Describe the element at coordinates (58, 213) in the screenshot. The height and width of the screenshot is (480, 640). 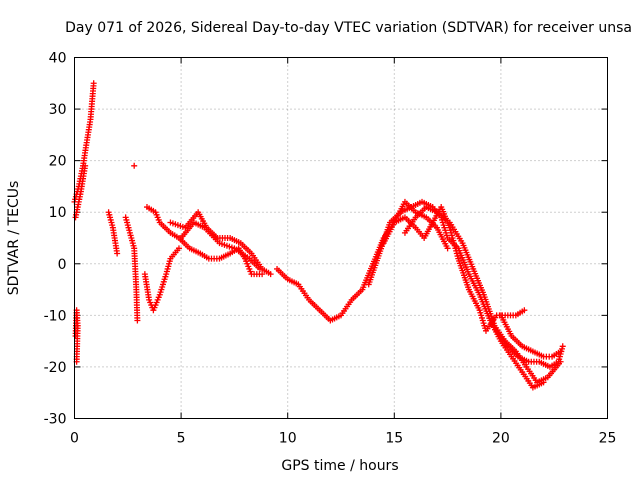
I see `y-tick-label: 10` at that location.